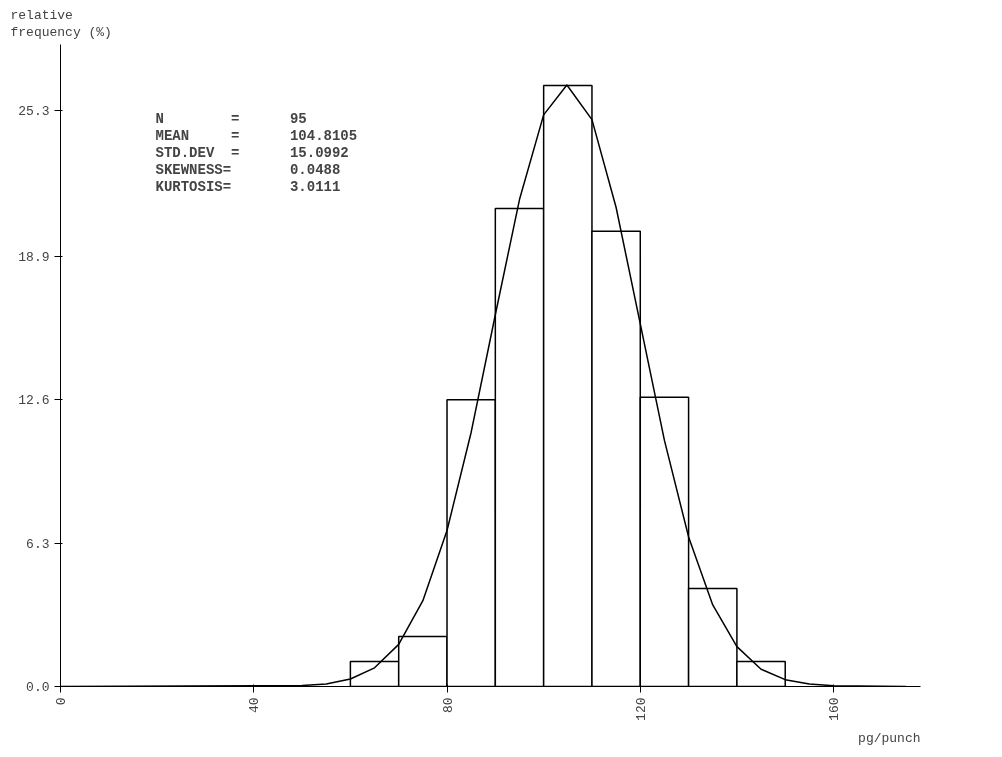  I want to click on y-tick-label: 18.9, so click(34, 257).